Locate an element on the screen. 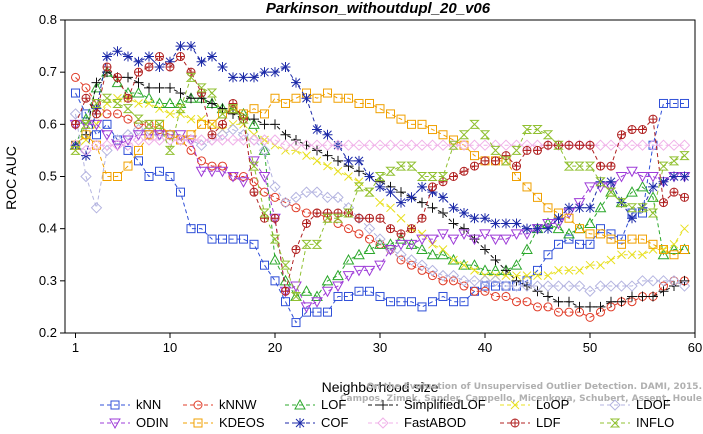 The width and height of the screenshot is (703, 434). legend-item-inflo: INFLO is located at coordinates (637, 422).